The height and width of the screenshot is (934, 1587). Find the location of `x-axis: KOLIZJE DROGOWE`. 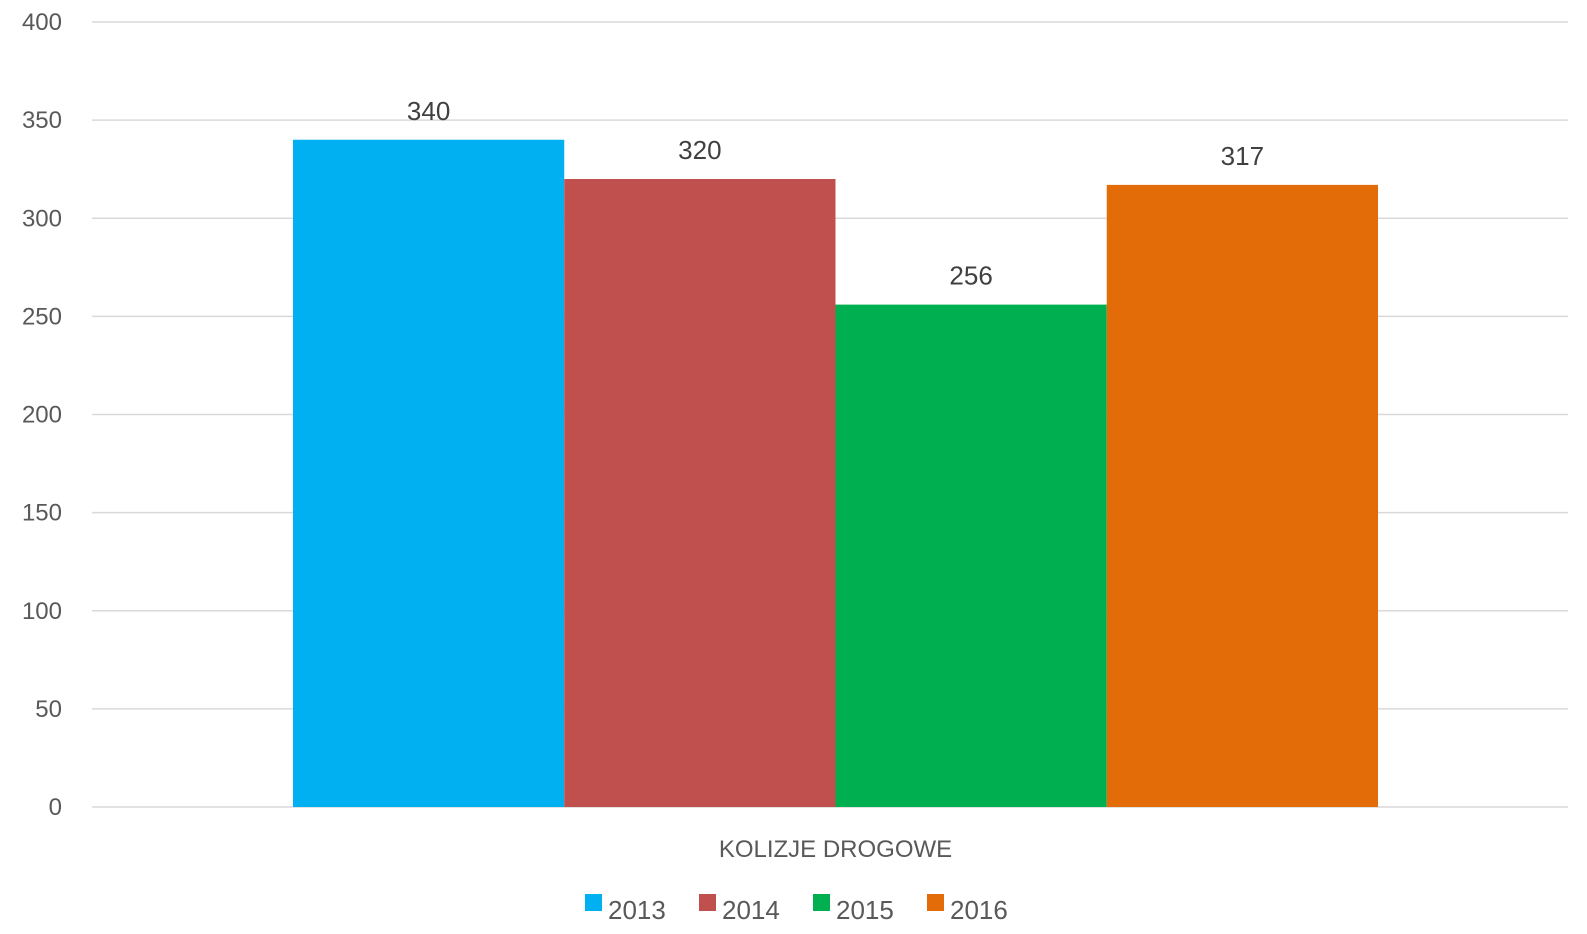

x-axis: KOLIZJE DROGOWE is located at coordinates (835, 849).